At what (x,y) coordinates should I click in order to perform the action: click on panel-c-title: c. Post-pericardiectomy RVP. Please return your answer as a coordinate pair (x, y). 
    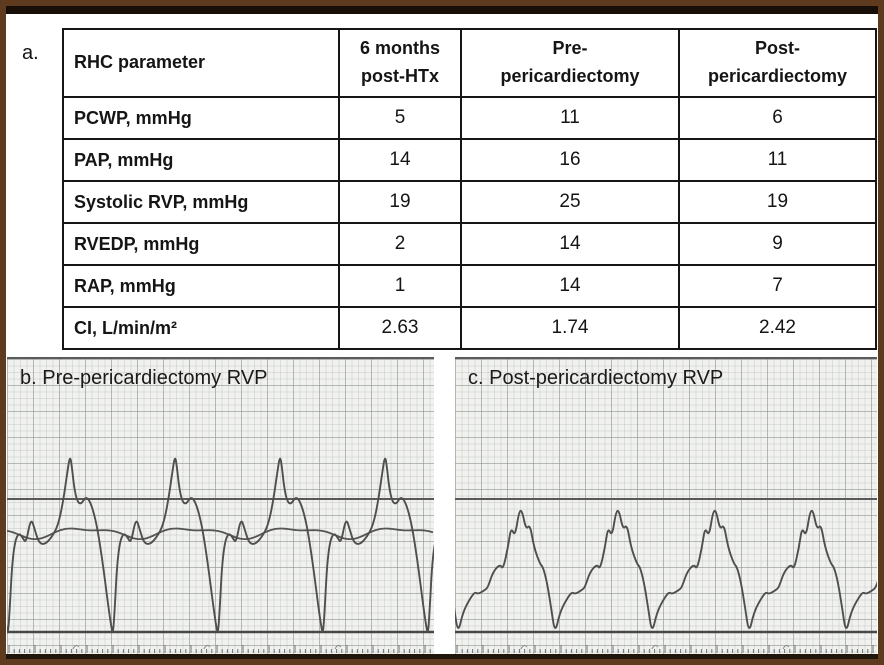
    Looking at the image, I should click on (596, 378).